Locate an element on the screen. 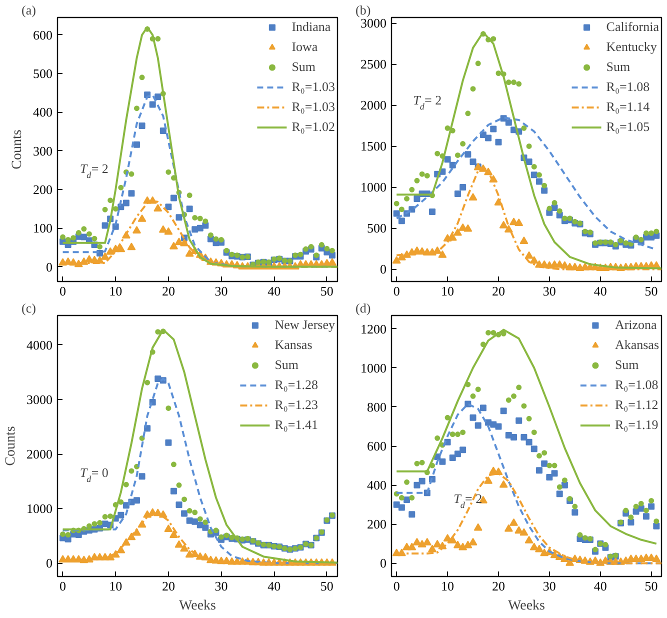  chart-title: (b) is located at coordinates (363, 10).